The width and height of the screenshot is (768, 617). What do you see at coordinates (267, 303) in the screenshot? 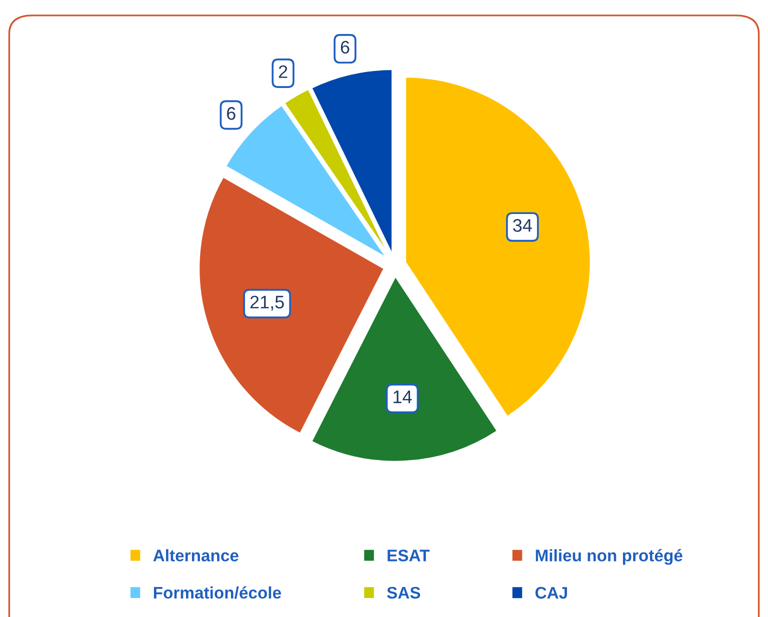
I see `data-label: 21,5` at bounding box center [267, 303].